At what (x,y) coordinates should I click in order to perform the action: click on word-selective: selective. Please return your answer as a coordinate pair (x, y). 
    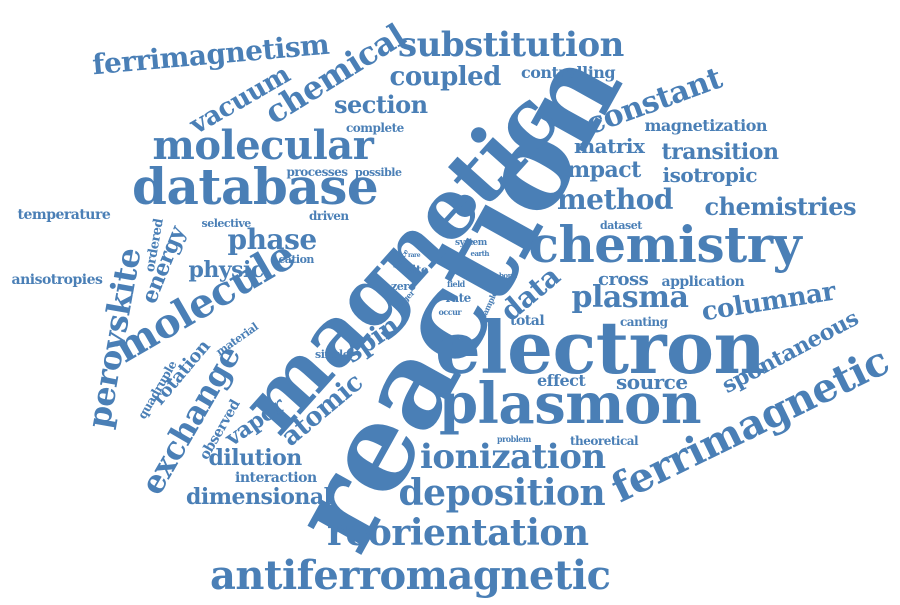
    Looking at the image, I should click on (226, 223).